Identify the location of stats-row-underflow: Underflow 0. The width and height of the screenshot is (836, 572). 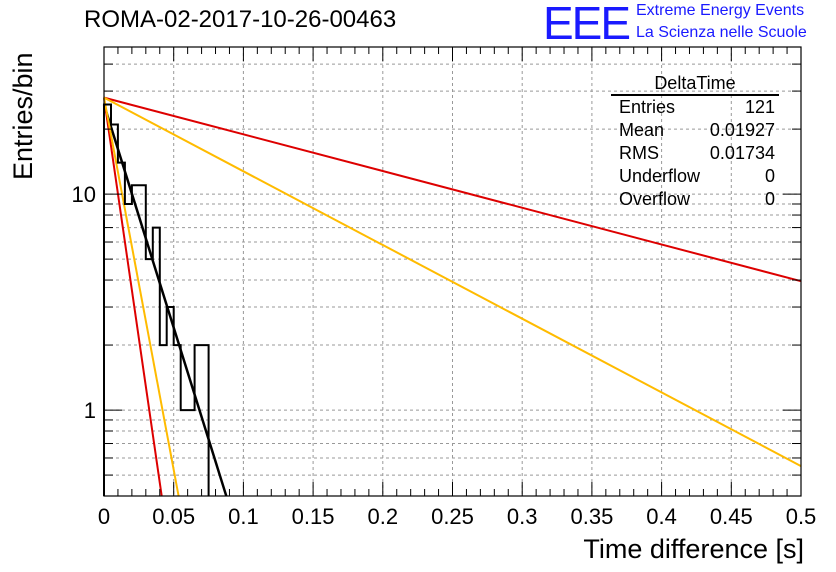
(697, 176).